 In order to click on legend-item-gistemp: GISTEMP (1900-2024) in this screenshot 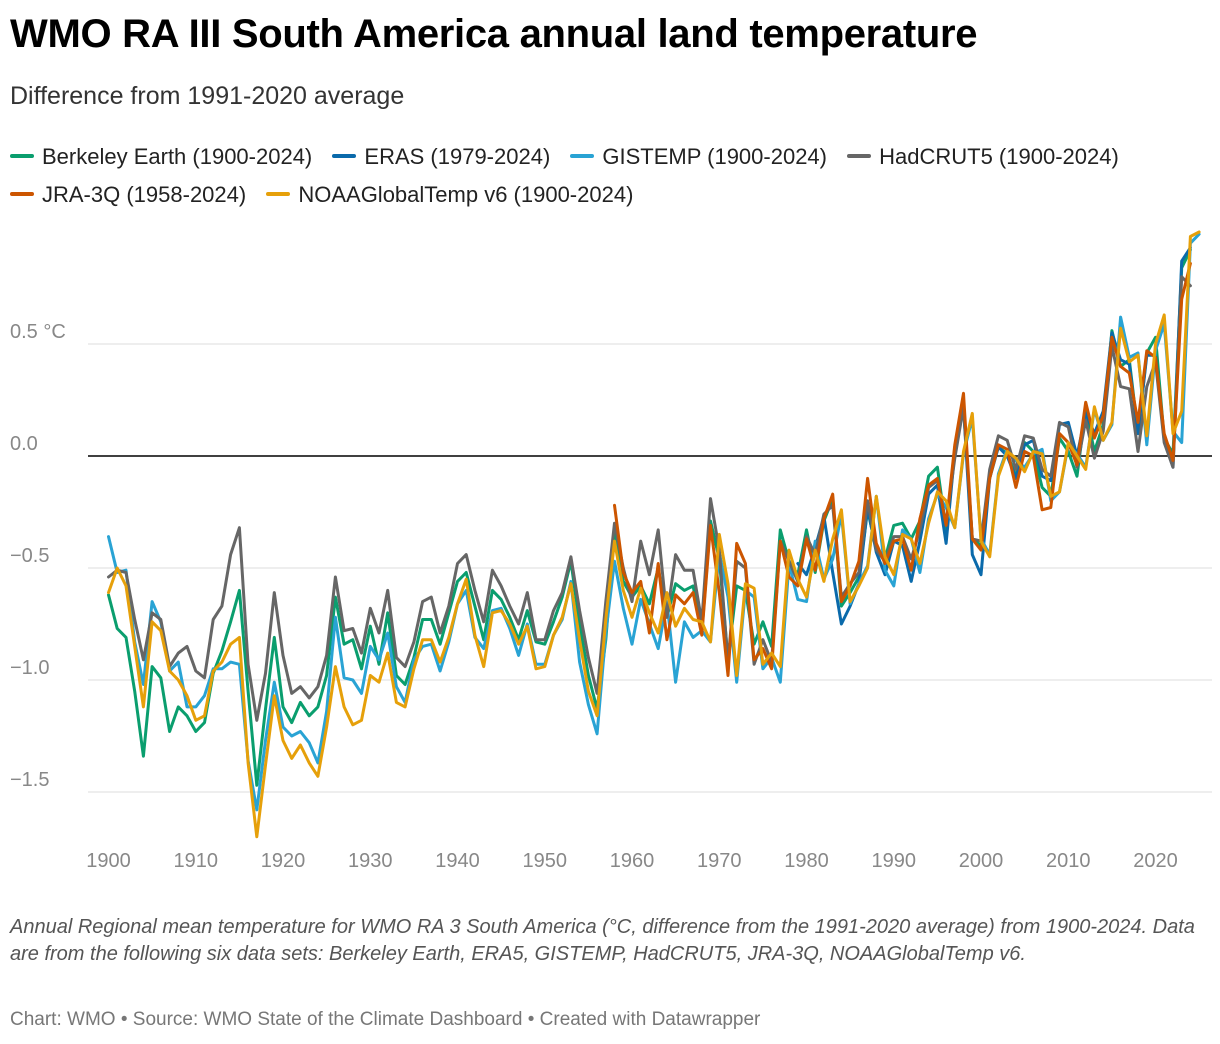, I will do `click(698, 156)`.